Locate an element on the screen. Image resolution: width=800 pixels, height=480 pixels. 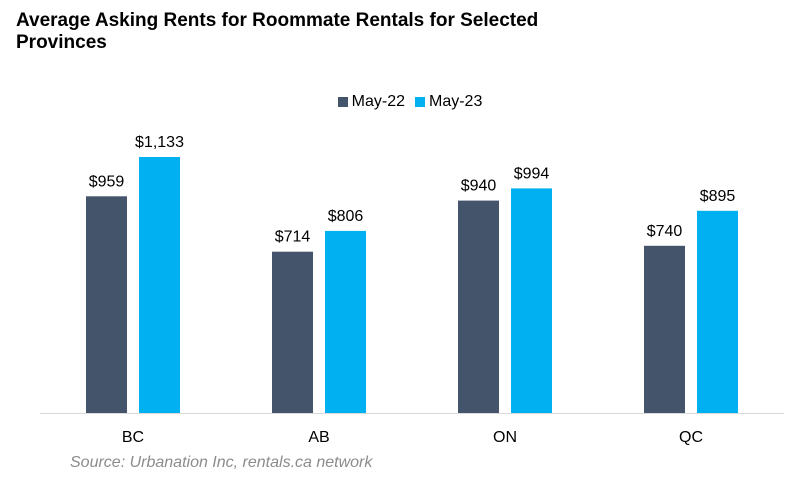
legend-item-may-22: May-22 is located at coordinates (371, 102).